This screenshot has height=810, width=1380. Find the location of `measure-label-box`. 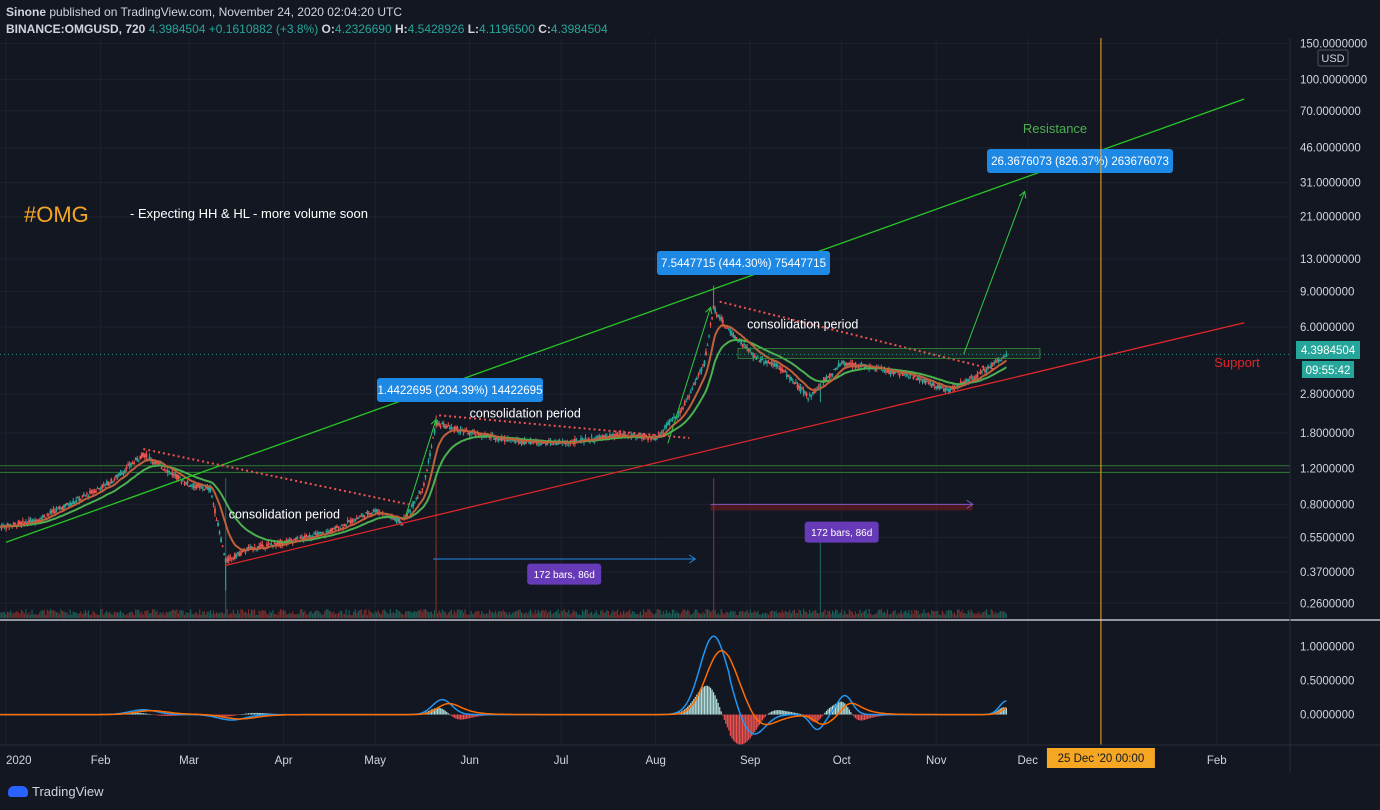

measure-label-box is located at coordinates (743, 263).